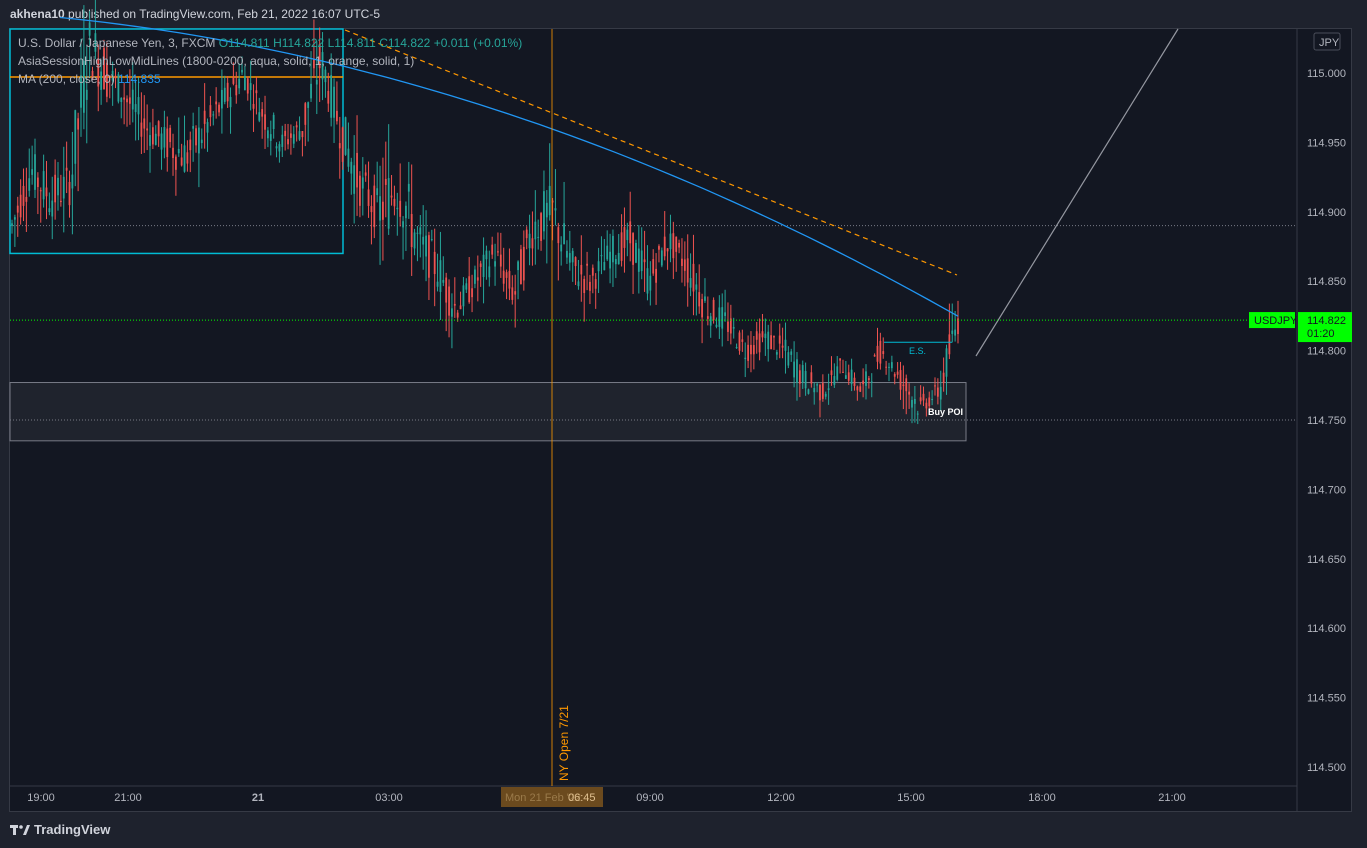 The height and width of the screenshot is (848, 1367). Describe the element at coordinates (60, 829) in the screenshot. I see `footer-brand: TradingView` at that location.